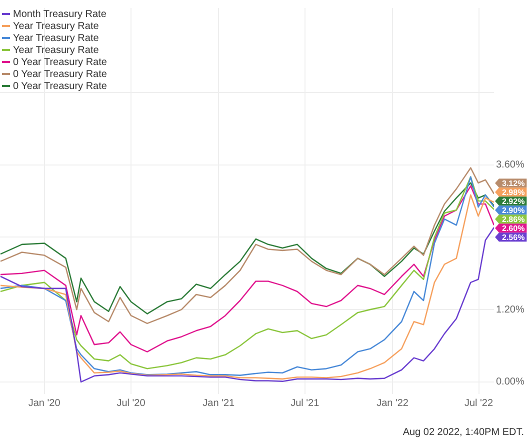 This screenshot has width=530, height=442. I want to click on text: Aug 02 2022, 1:40PM EDT., so click(463, 432).